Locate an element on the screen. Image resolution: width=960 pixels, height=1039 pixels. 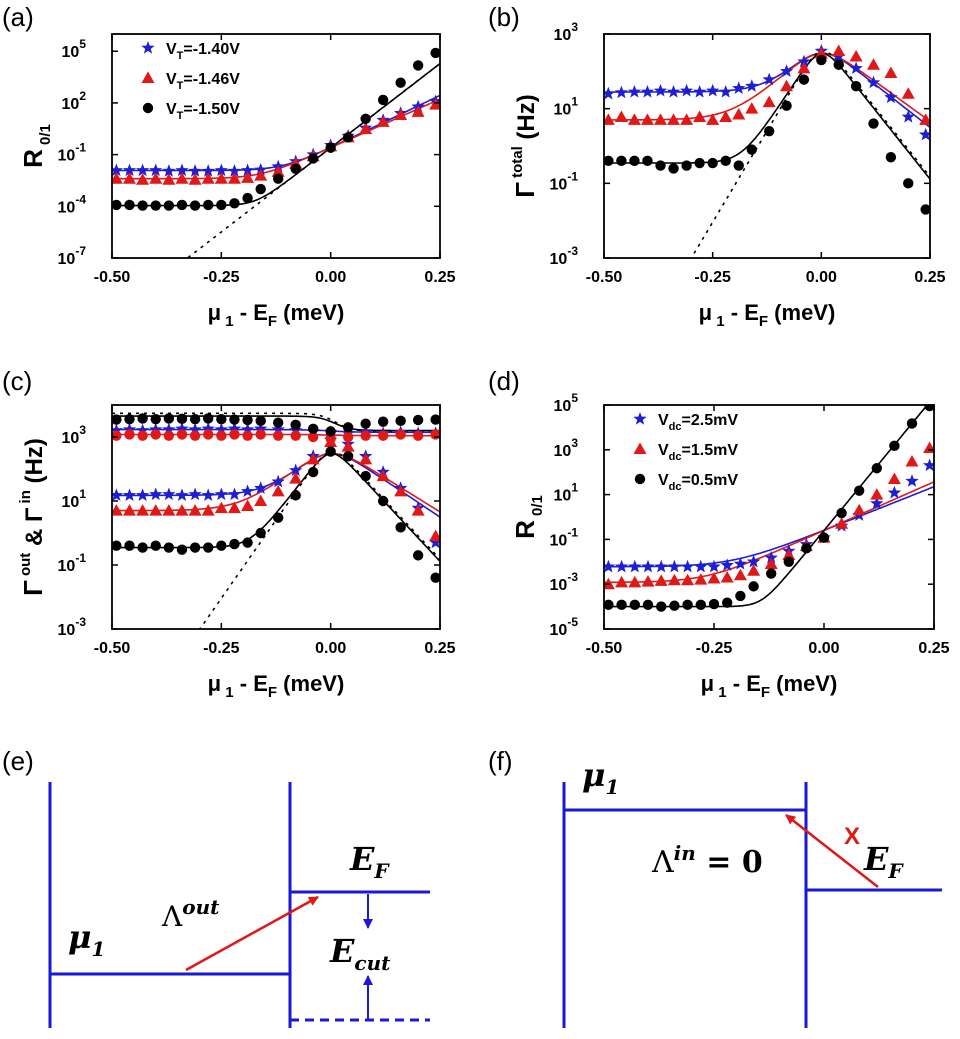
y-tick-label: 10³ is located at coordinates (74, 435).